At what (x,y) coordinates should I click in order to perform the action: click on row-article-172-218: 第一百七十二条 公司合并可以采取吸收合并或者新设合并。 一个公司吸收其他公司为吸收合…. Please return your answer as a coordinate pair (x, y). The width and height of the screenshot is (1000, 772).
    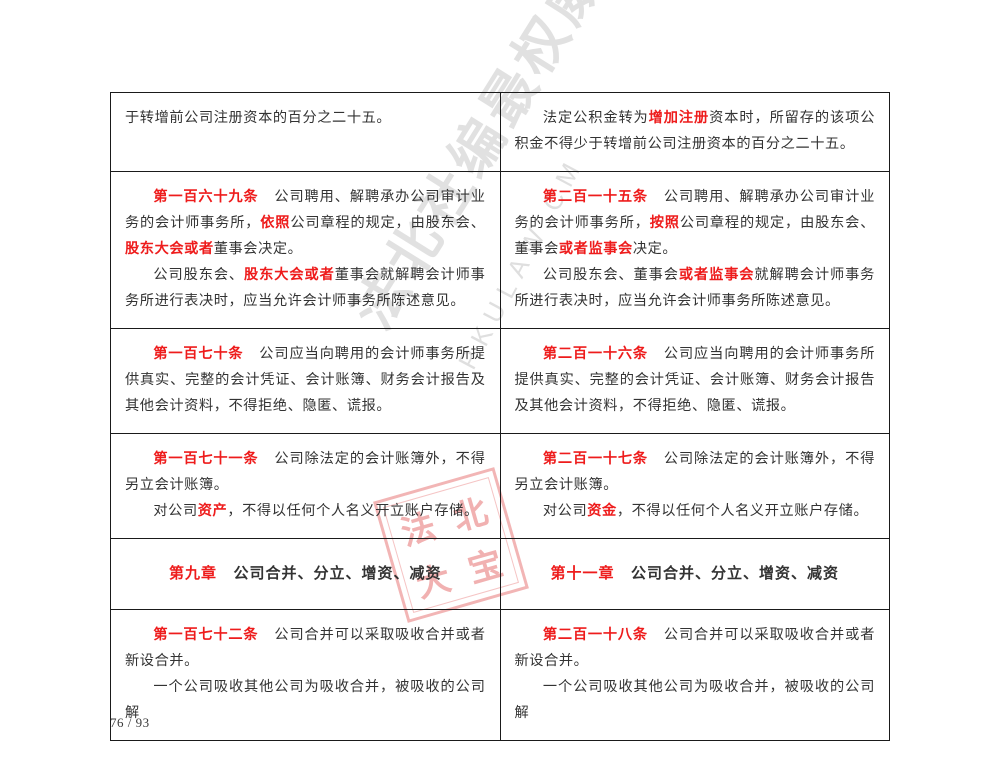
    Looking at the image, I should click on (500, 675).